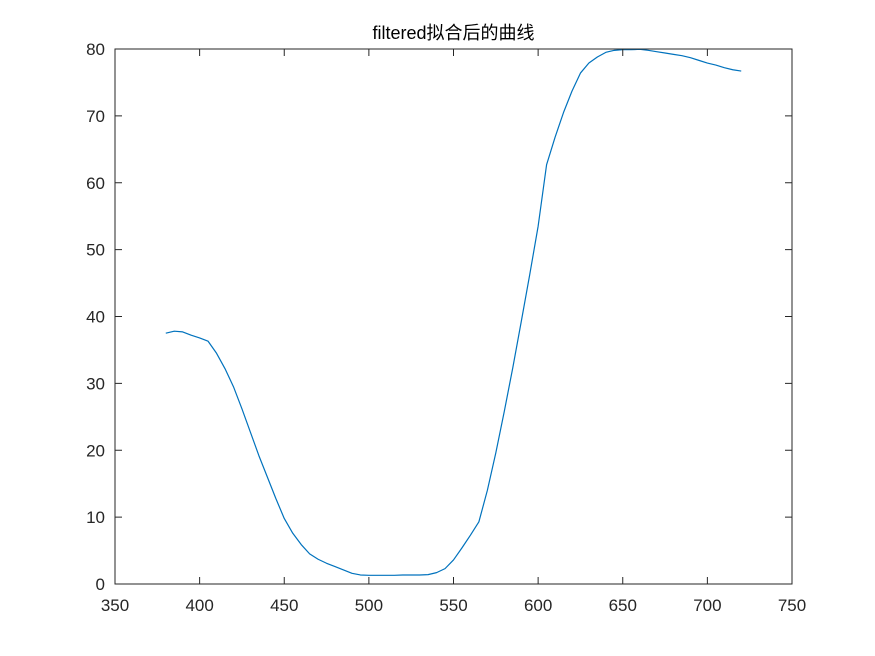 The width and height of the screenshot is (875, 656). What do you see at coordinates (95, 383) in the screenshot?
I see `y-tick-label: 30` at bounding box center [95, 383].